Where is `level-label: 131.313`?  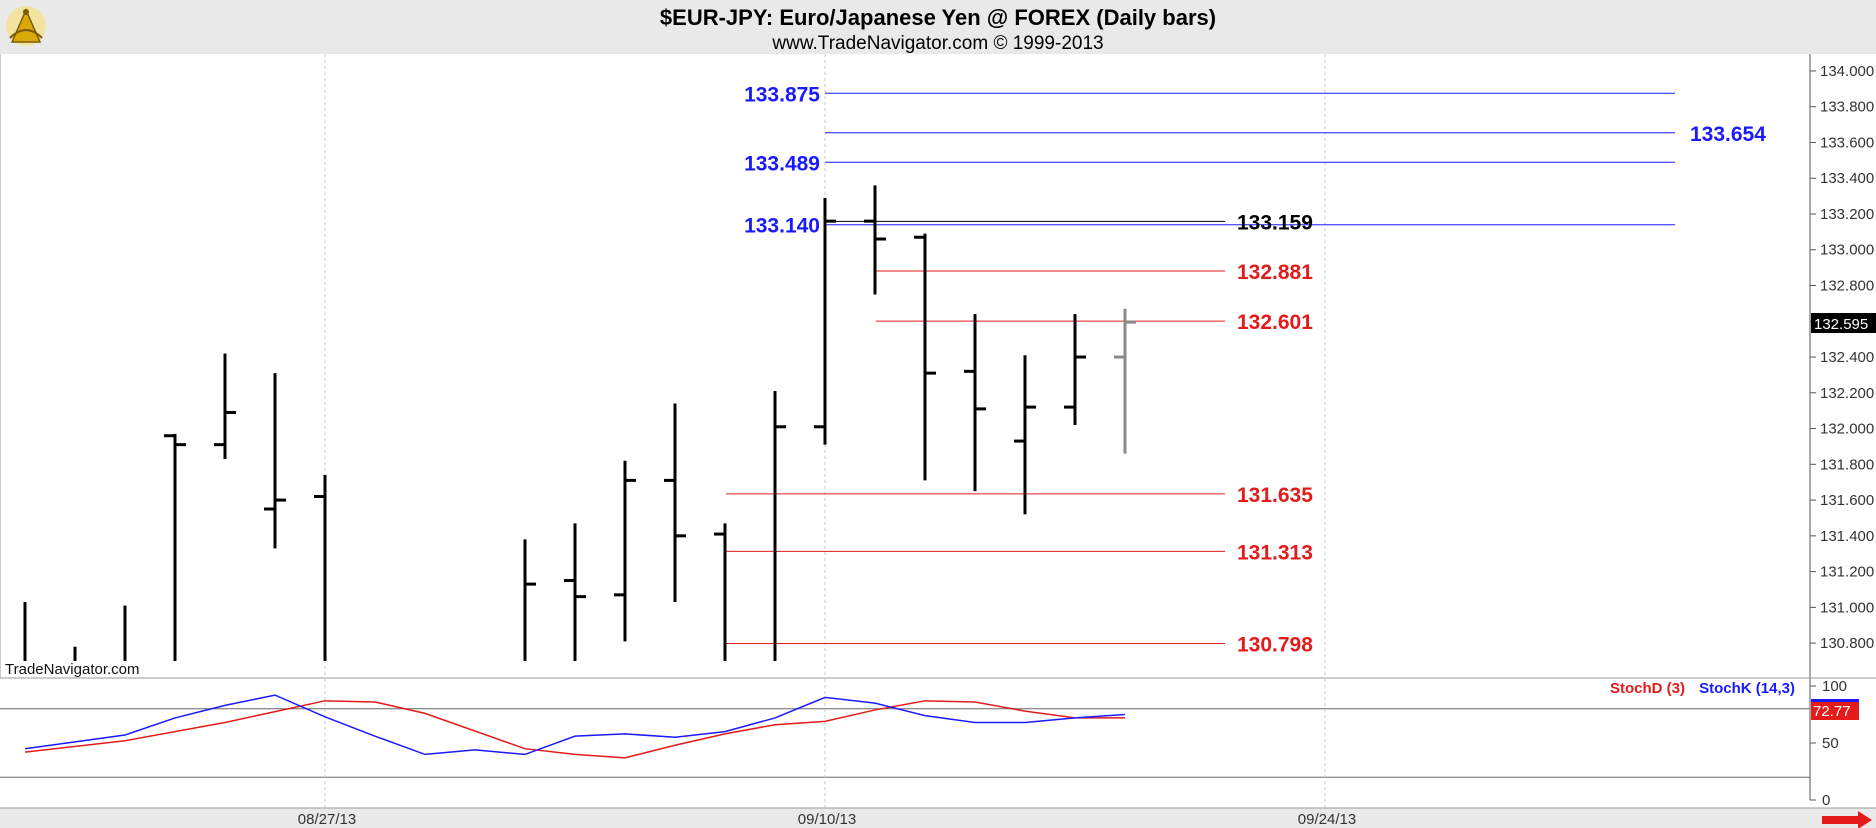 level-label: 131.313 is located at coordinates (1275, 552).